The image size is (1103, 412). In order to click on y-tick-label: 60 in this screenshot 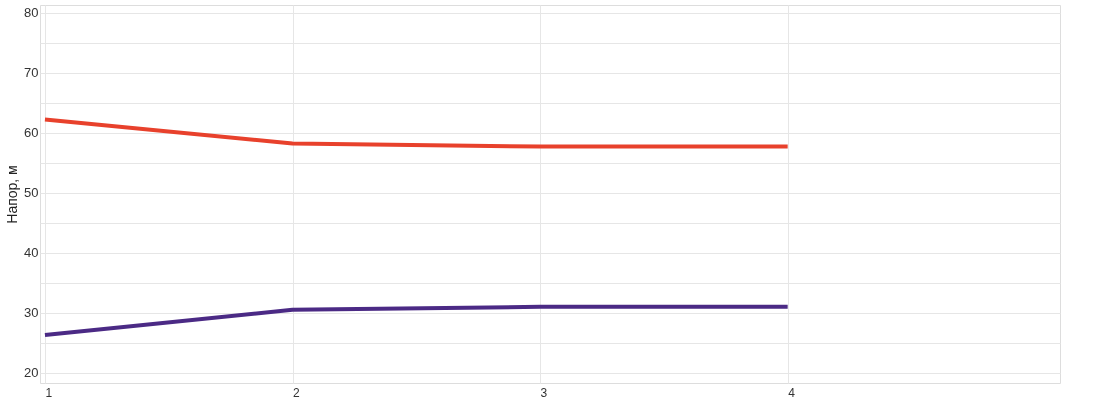, I will do `click(31, 133)`.